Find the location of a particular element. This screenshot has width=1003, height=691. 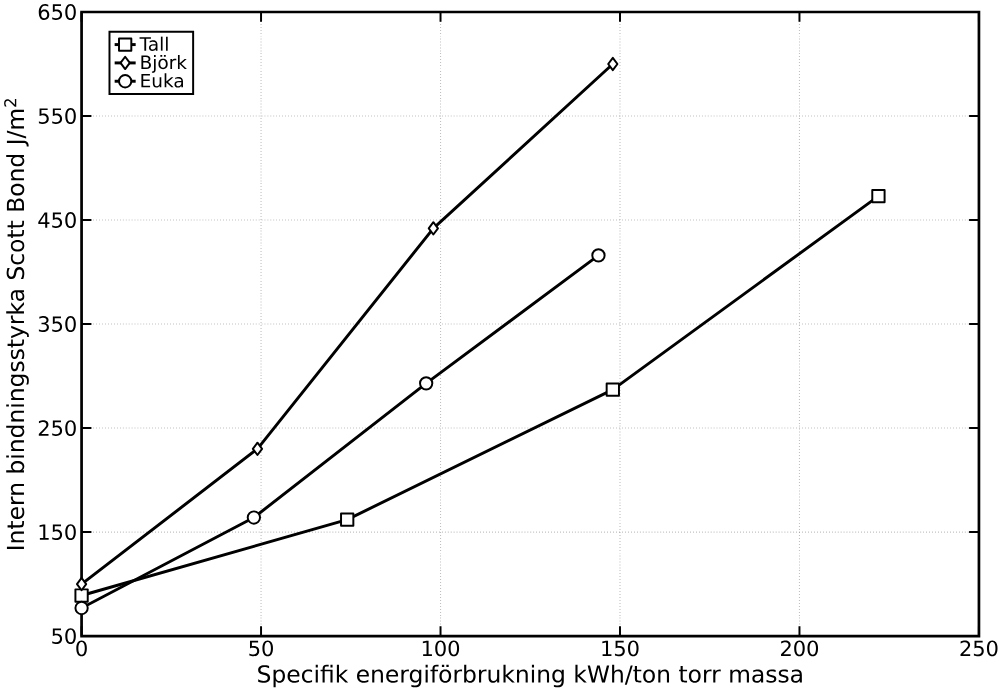

x-tick-label: 50 is located at coordinates (261, 648).